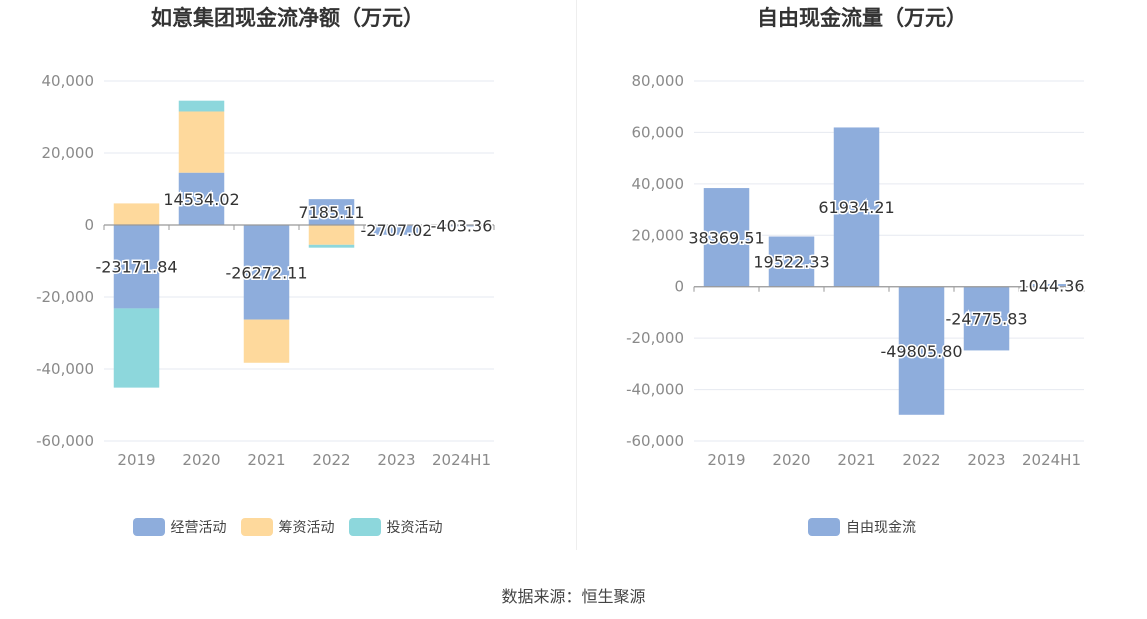 This screenshot has height=619, width=1147. I want to click on data-label: -24775.83, so click(986, 319).